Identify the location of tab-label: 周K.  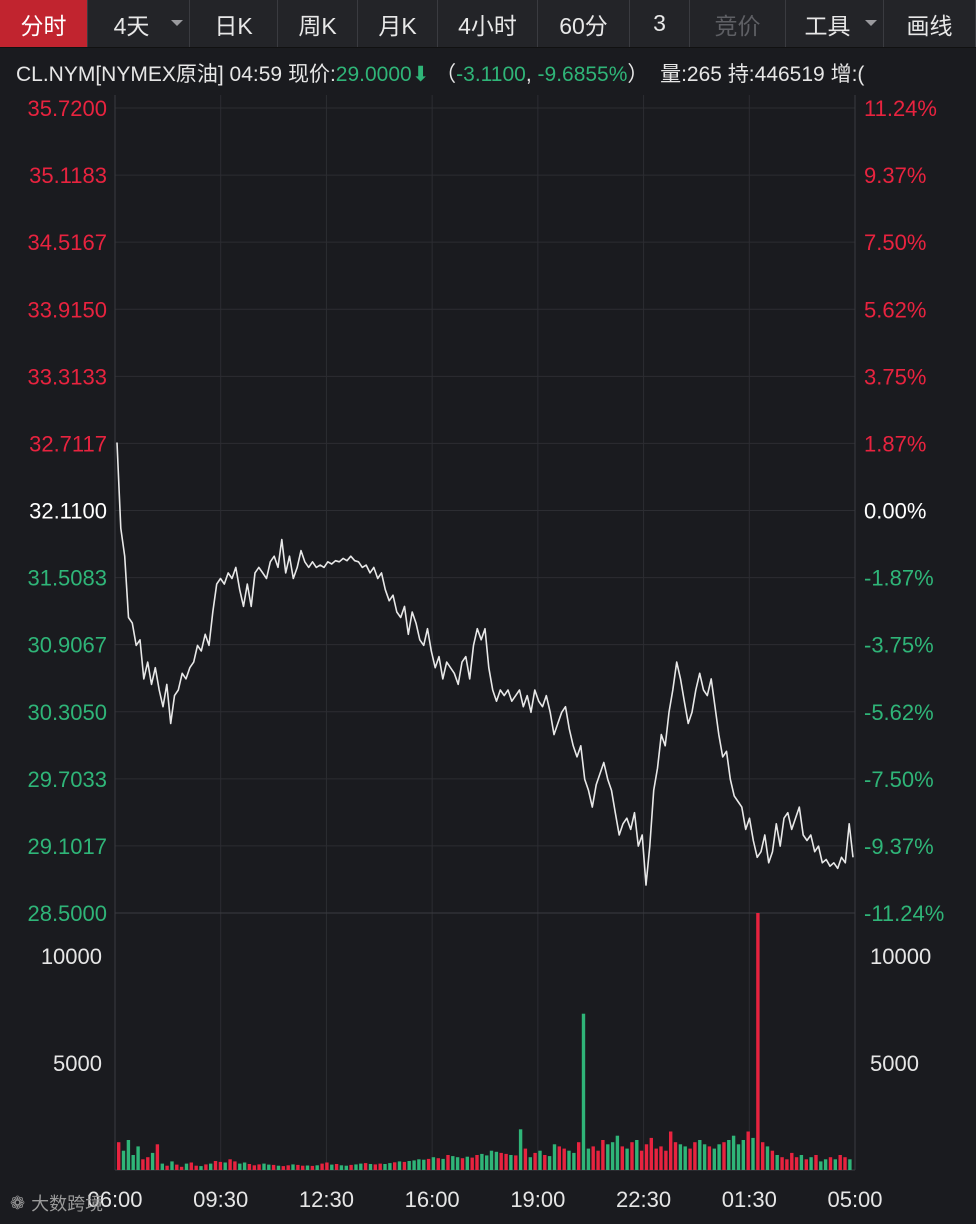
(317, 25).